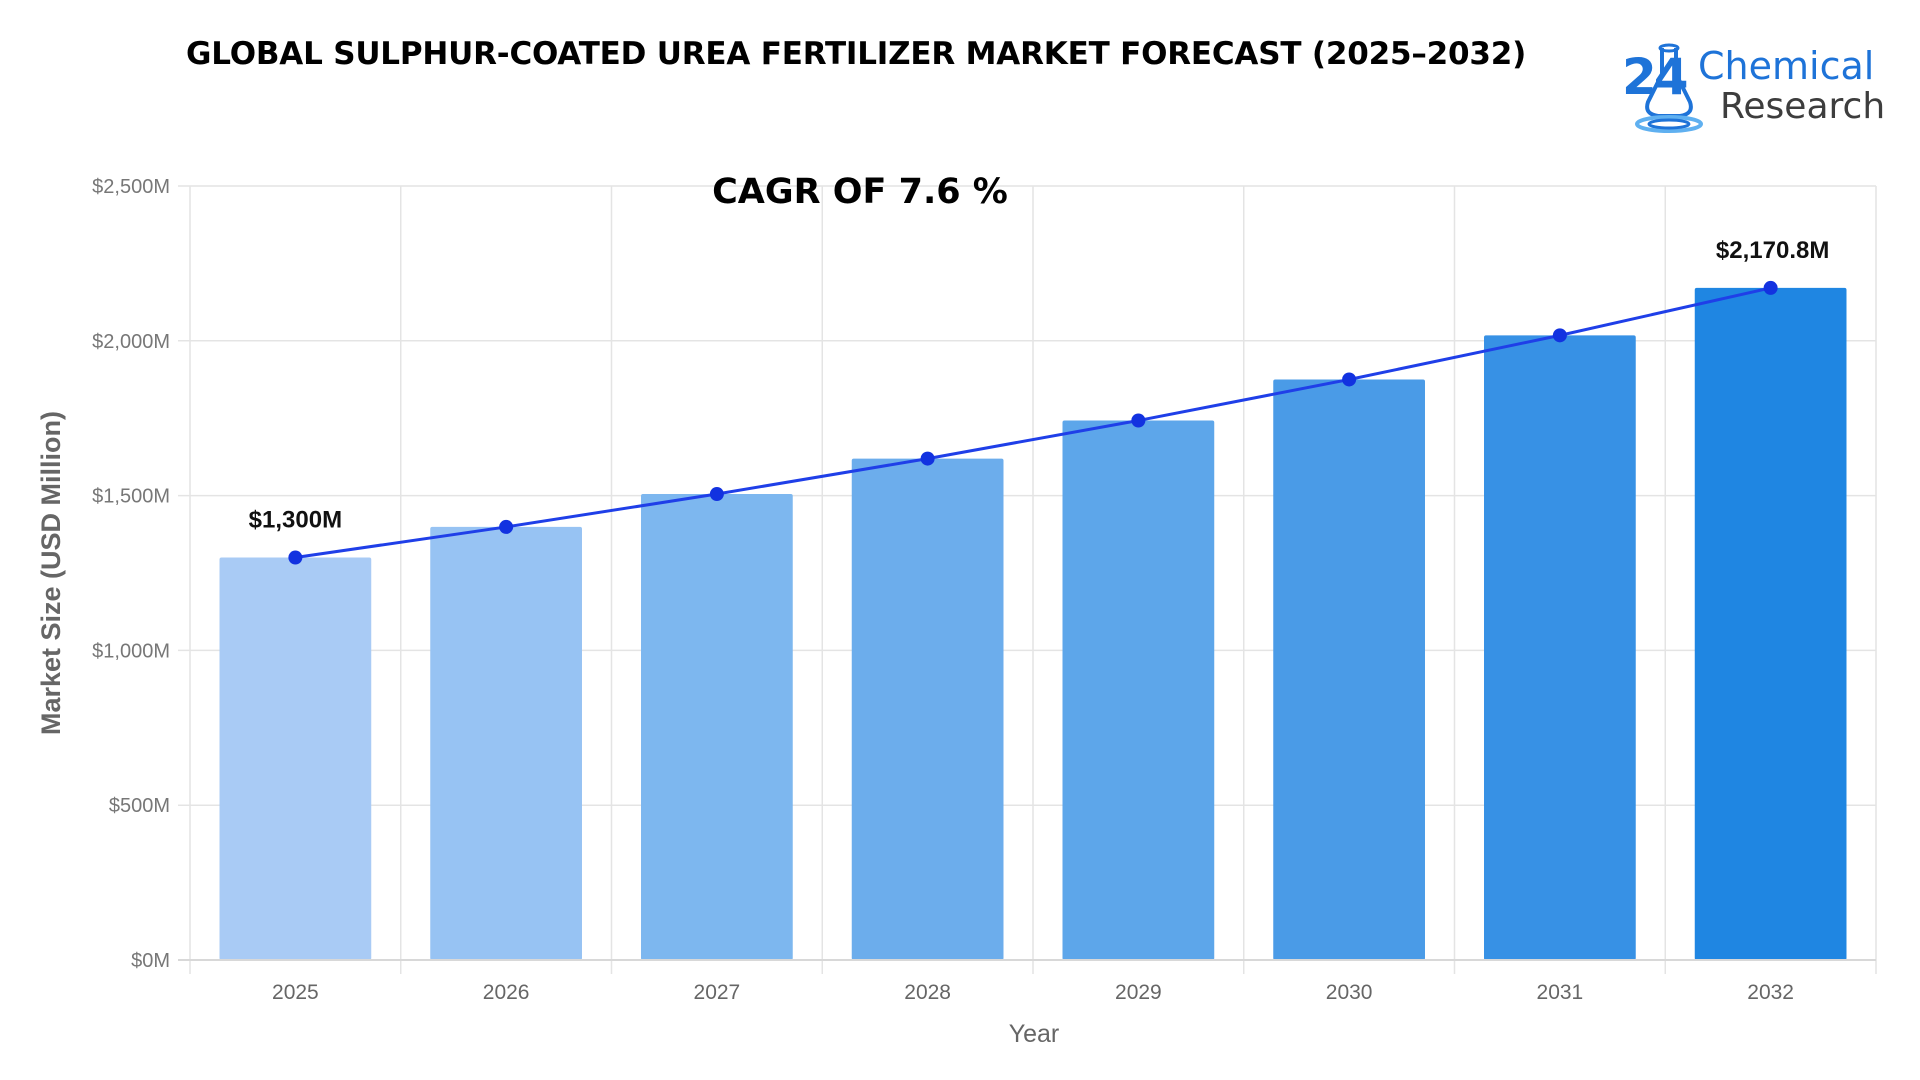 The width and height of the screenshot is (1920, 1080). What do you see at coordinates (1034, 1034) in the screenshot?
I see `x-axis-title: Year` at bounding box center [1034, 1034].